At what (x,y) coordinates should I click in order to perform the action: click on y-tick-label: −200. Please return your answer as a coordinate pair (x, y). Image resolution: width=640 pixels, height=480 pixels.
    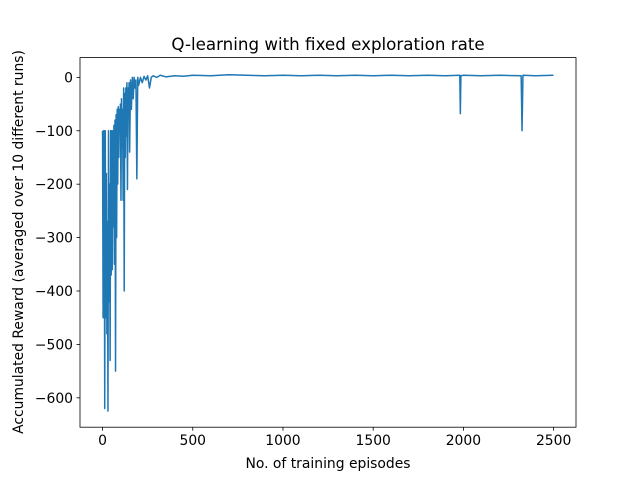
    Looking at the image, I should click on (54, 185).